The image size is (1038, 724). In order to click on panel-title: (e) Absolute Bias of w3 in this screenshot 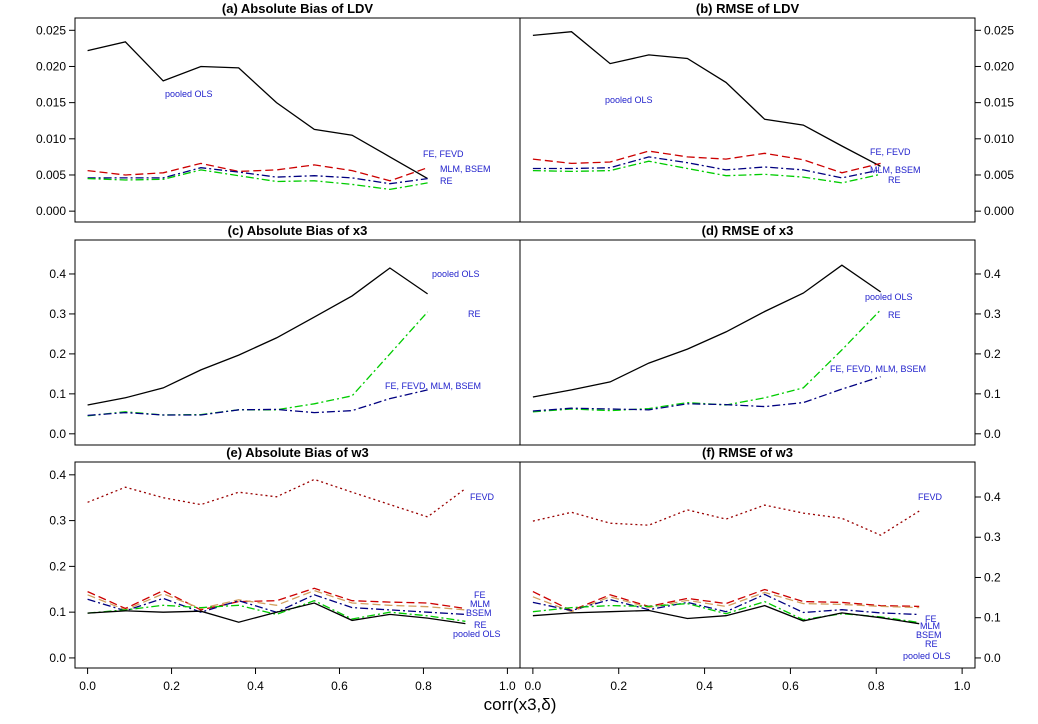, I will do `click(297, 452)`.